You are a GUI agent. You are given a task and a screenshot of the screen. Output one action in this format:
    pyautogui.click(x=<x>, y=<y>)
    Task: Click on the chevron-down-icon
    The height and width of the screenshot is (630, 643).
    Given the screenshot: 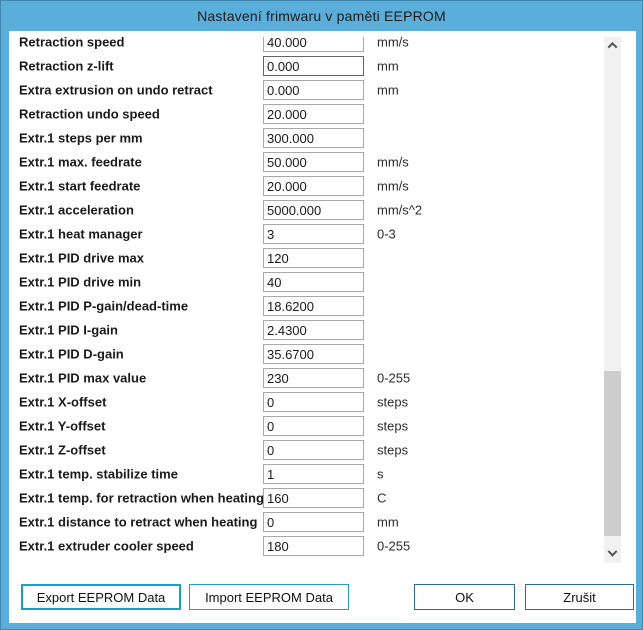 What is the action you would take?
    pyautogui.click(x=612, y=551)
    